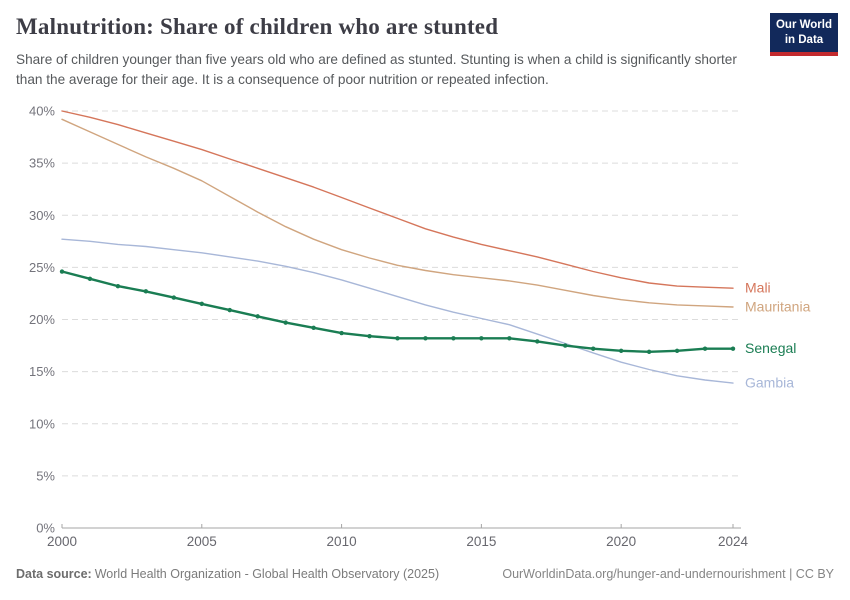 This screenshot has height=600, width=850. I want to click on data-point-senegal-2005, so click(201, 304).